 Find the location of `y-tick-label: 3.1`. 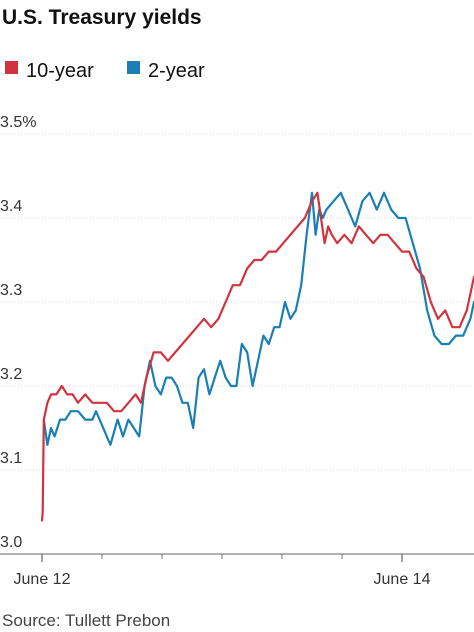

y-tick-label: 3.1 is located at coordinates (11, 458).